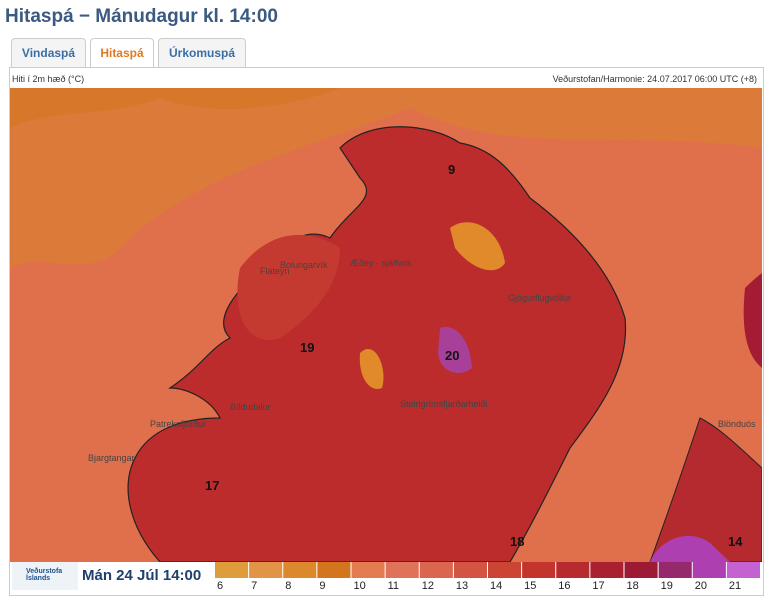 The height and width of the screenshot is (602, 771). What do you see at coordinates (322, 586) in the screenshot?
I see `legend-label: 9` at bounding box center [322, 586].